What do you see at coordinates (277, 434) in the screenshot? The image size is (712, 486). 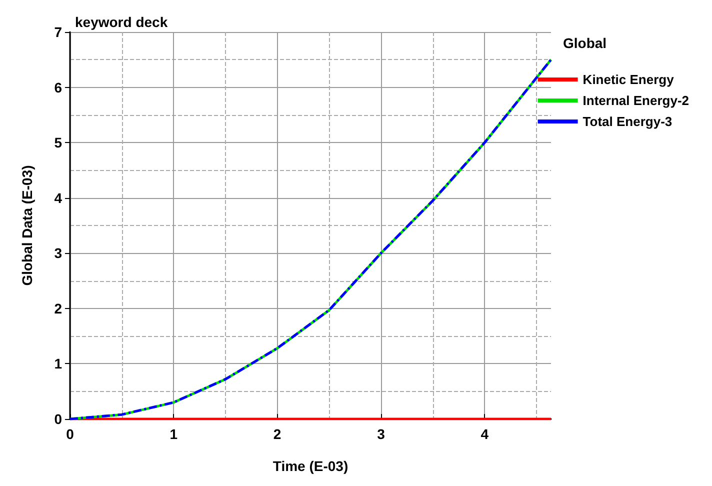 I see `x-tick-label: 2` at bounding box center [277, 434].